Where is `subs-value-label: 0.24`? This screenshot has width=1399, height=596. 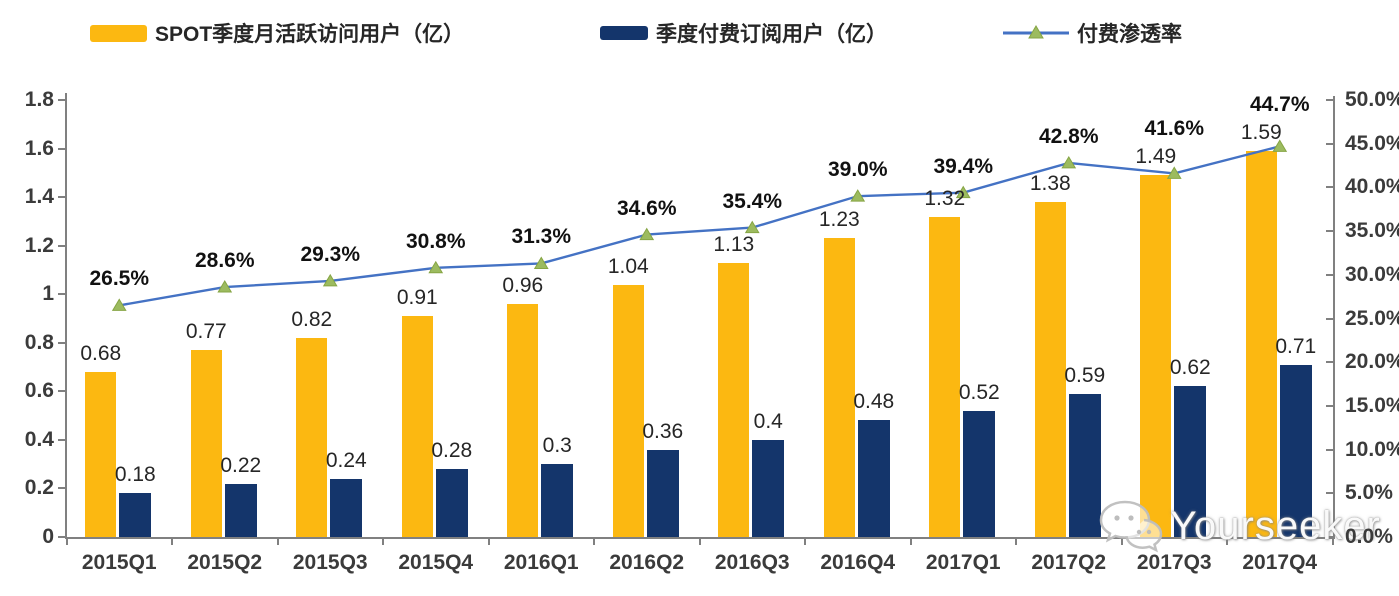 subs-value-label: 0.24 is located at coordinates (346, 460).